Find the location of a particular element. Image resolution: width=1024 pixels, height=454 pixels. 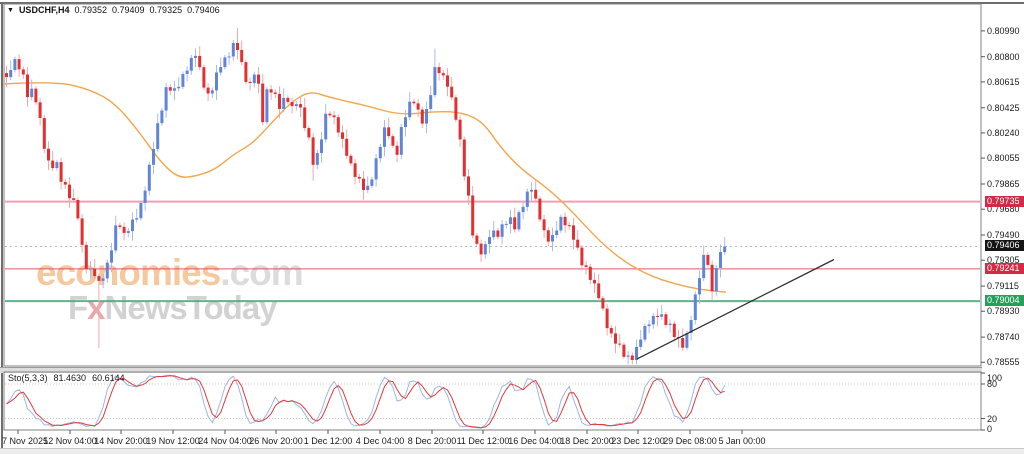

ohlc-low: 0.79325 is located at coordinates (166, 10).